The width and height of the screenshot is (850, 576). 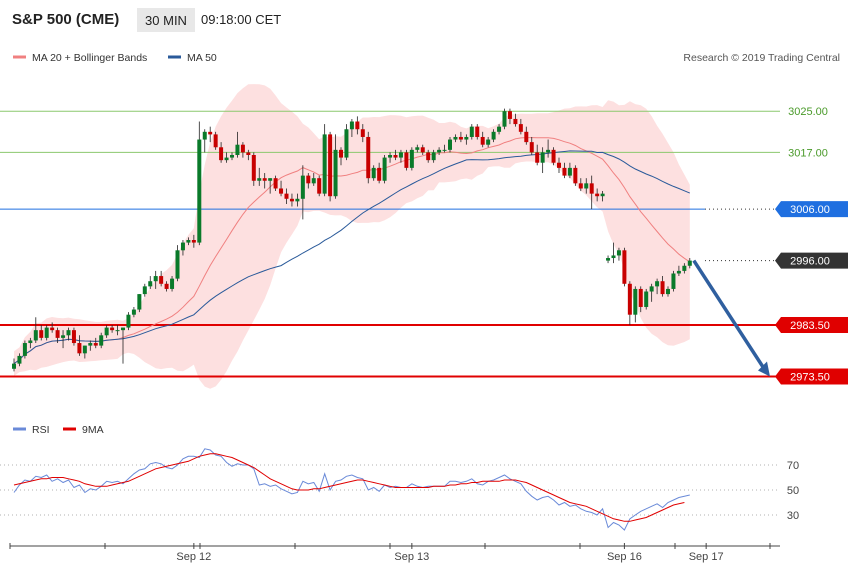 What do you see at coordinates (761, 58) in the screenshot?
I see `credit-label: Research © 2019 Trading Central` at bounding box center [761, 58].